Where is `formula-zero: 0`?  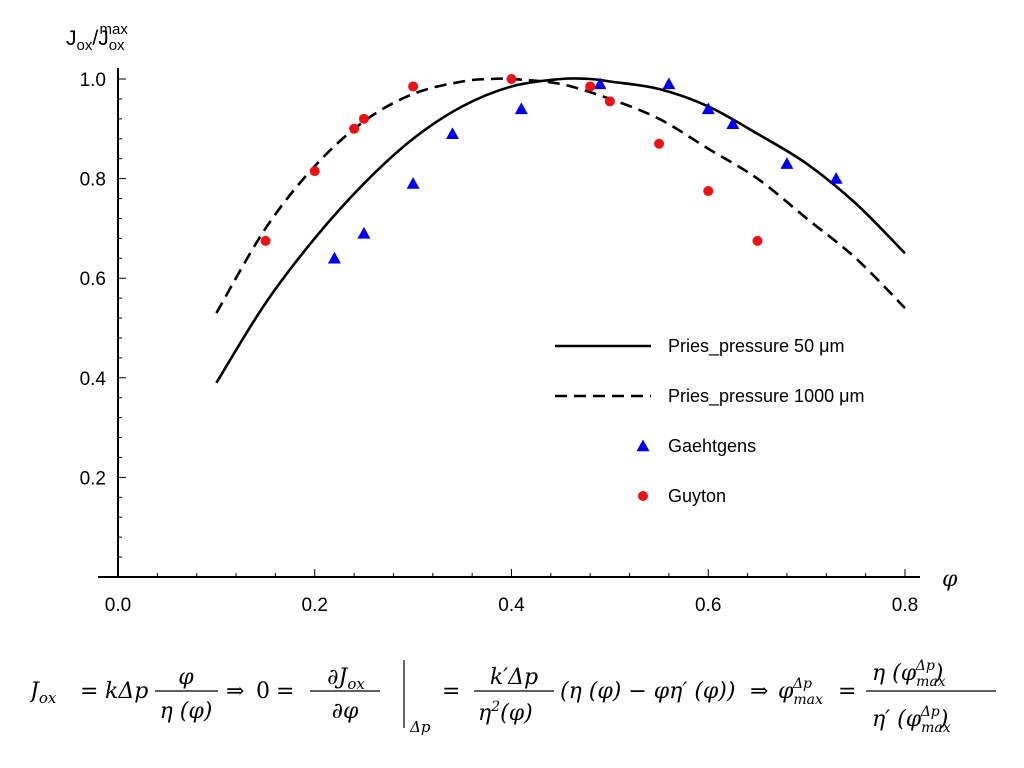
formula-zero: 0 is located at coordinates (263, 691).